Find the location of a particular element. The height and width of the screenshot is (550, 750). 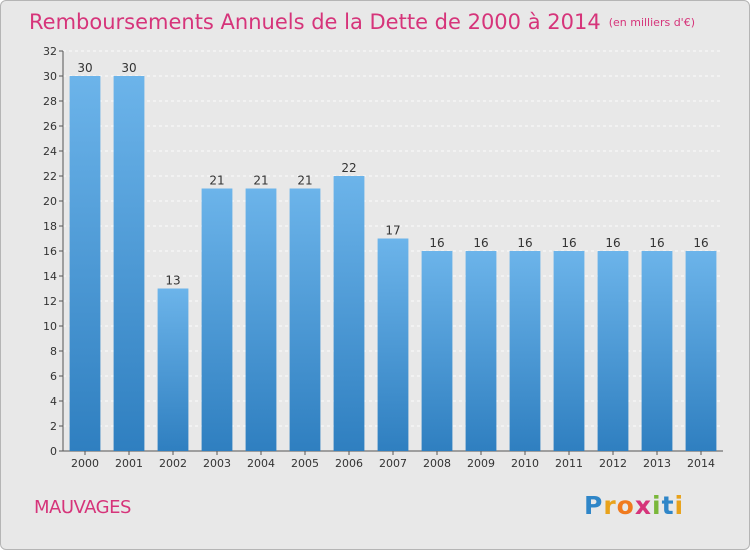

y-tick-label: 22 is located at coordinates (50, 176).